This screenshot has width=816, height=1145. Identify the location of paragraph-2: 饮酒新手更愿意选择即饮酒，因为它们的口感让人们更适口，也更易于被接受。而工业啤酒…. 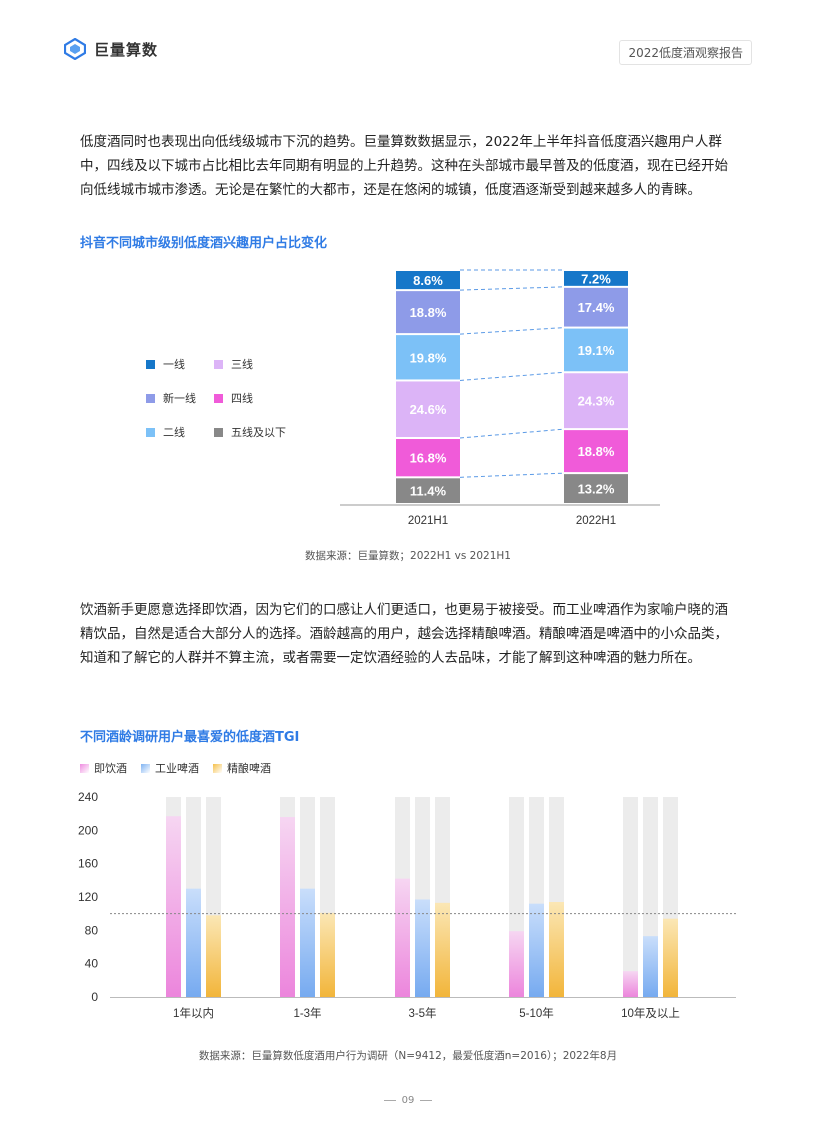
(404, 634).